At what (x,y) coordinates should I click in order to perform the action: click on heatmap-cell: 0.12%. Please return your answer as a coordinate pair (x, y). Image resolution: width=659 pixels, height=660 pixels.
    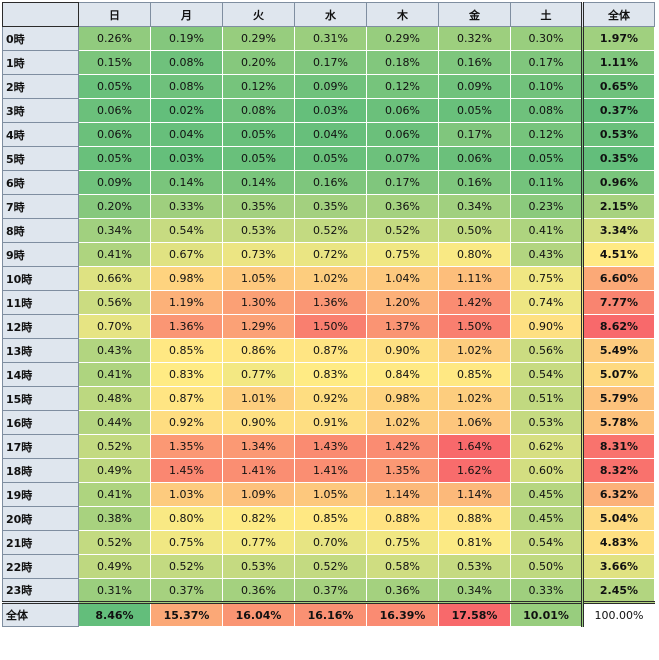
    Looking at the image, I should click on (402, 86).